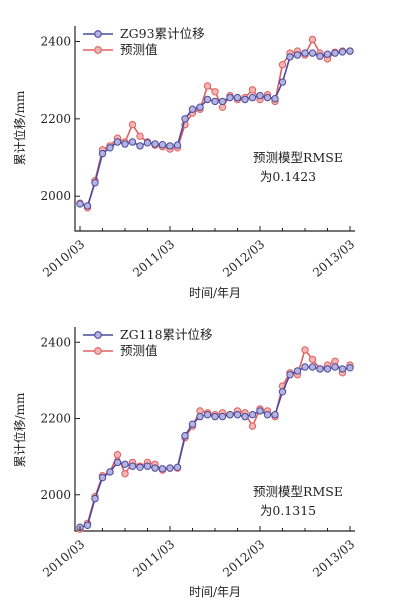  What do you see at coordinates (215, 592) in the screenshot?
I see `chart-2-xlabel: 时间/年月` at bounding box center [215, 592].